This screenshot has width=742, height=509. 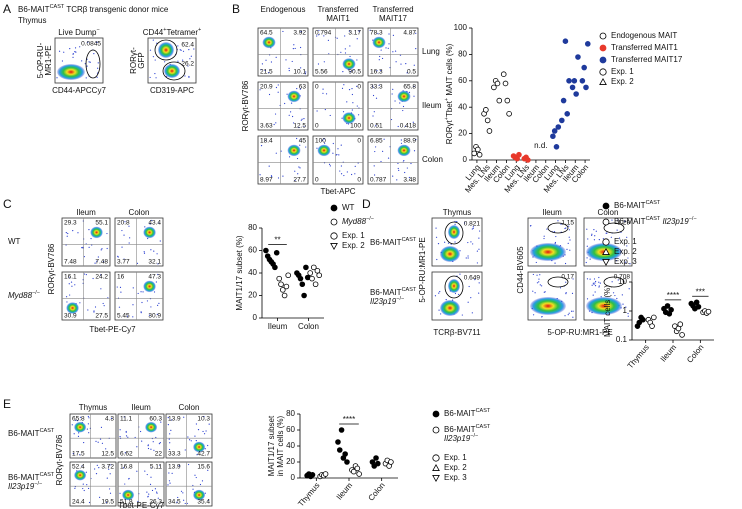 What do you see at coordinates (107, 454) in the screenshot?
I see `quadrant-value: 12.5` at bounding box center [107, 454].